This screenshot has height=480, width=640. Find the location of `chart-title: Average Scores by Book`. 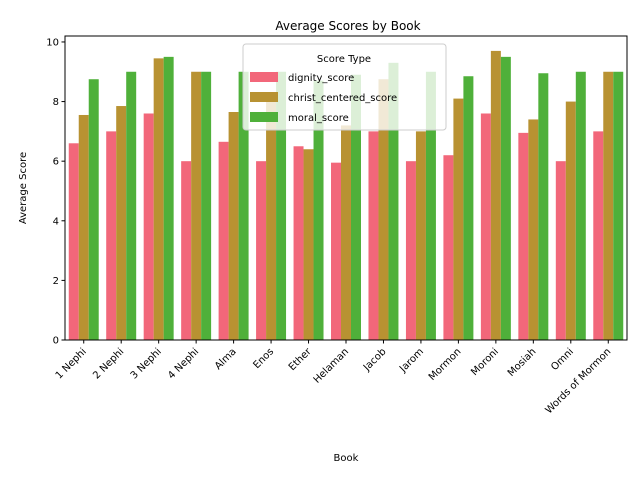

chart-title: Average Scores by Book is located at coordinates (347, 26).